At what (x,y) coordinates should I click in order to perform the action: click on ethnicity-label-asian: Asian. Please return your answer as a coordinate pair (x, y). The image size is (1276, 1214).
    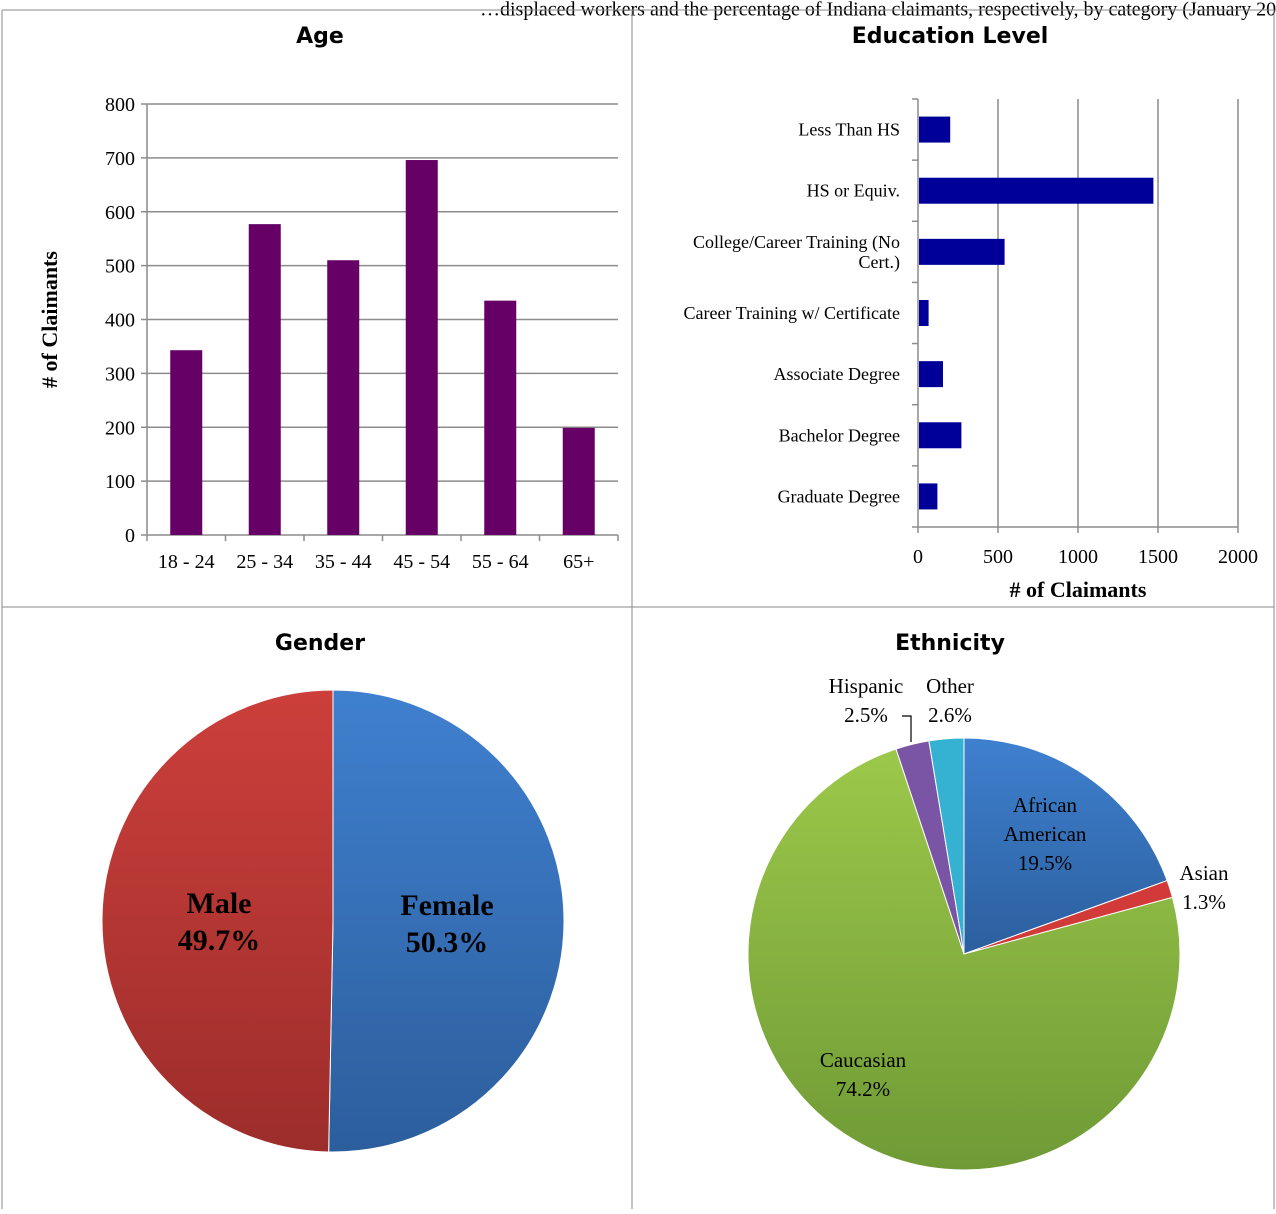
    Looking at the image, I should click on (1204, 873).